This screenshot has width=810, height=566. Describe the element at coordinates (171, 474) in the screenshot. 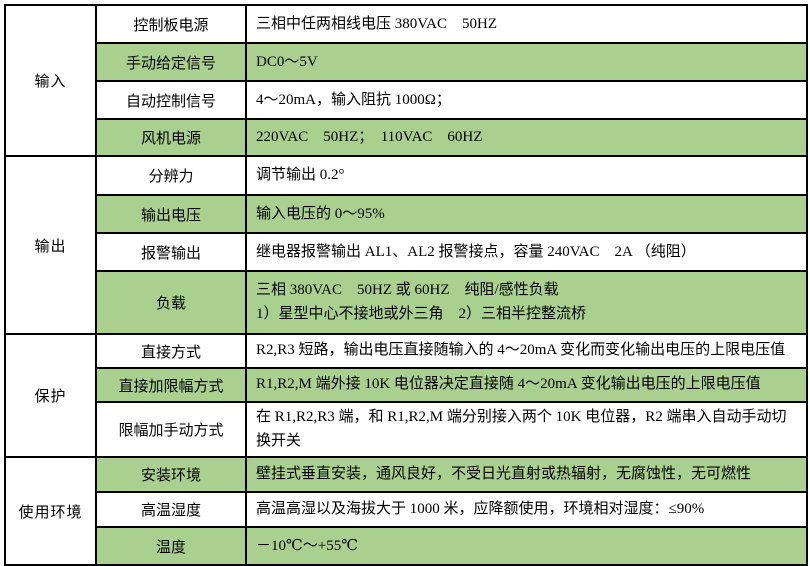

I see `spec-label-cell: 安装环境` at that location.